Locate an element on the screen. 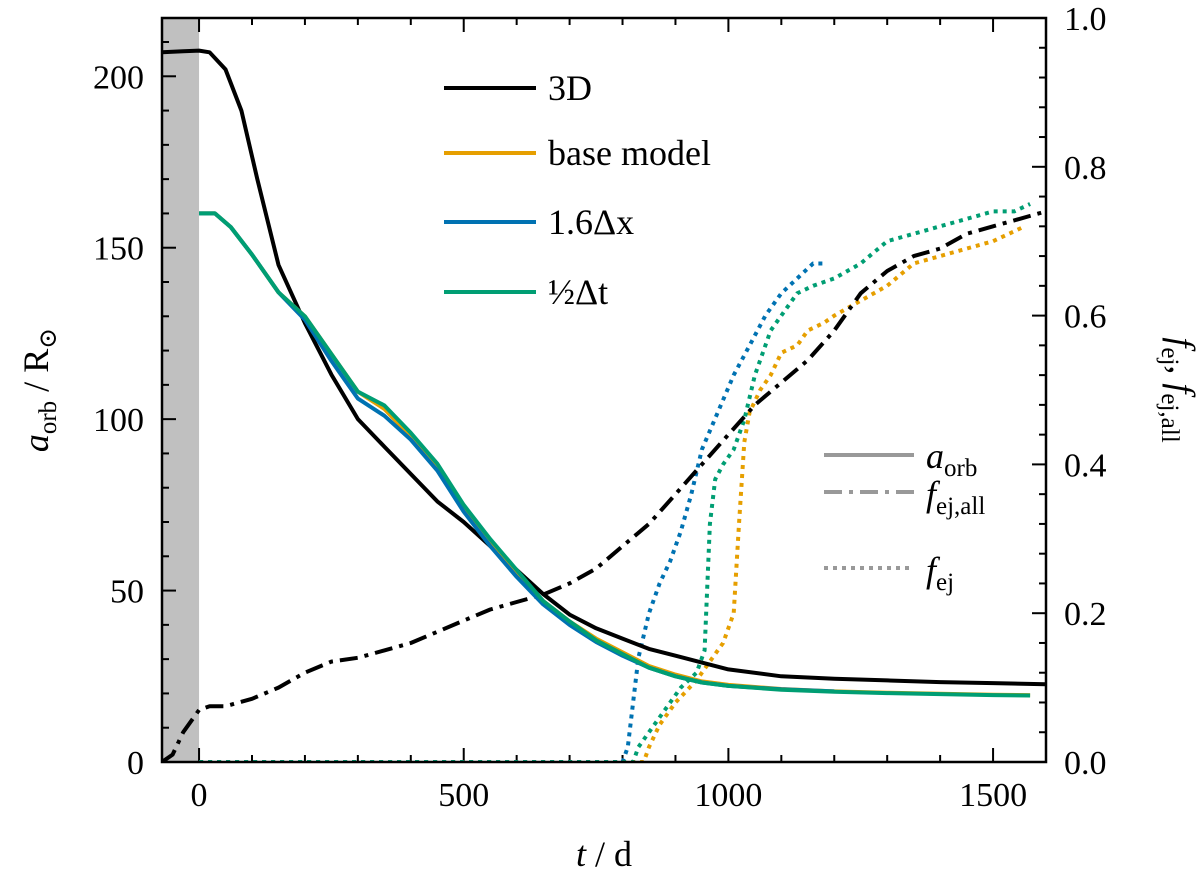 The width and height of the screenshot is (1200, 888). legend-label-3d: 3D is located at coordinates (570, 88).